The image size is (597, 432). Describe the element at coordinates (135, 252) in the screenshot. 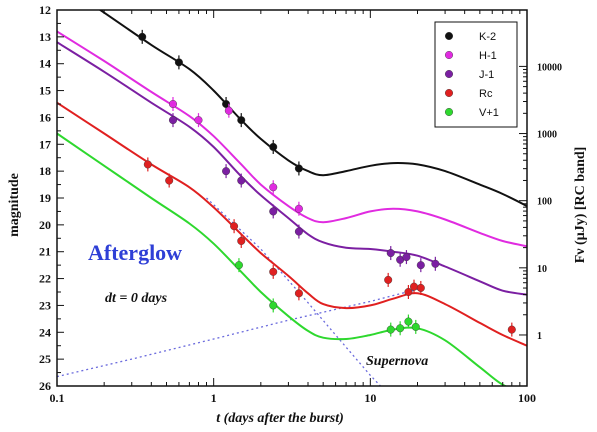

I see `afterglow-label: Afterglow` at that location.